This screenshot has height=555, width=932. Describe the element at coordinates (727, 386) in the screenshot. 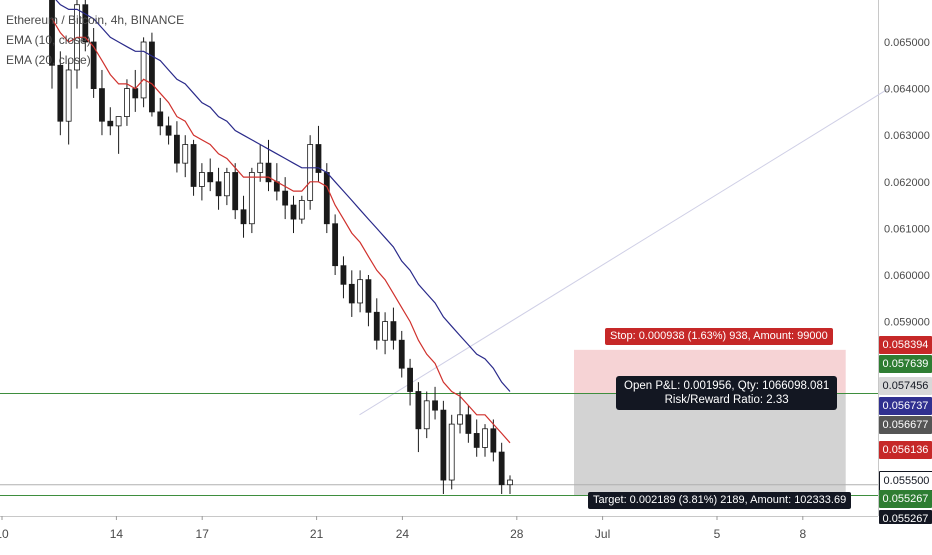

I see `pnl-line: Open P&L: 0.001956, Qty: 1066098.081` at that location.